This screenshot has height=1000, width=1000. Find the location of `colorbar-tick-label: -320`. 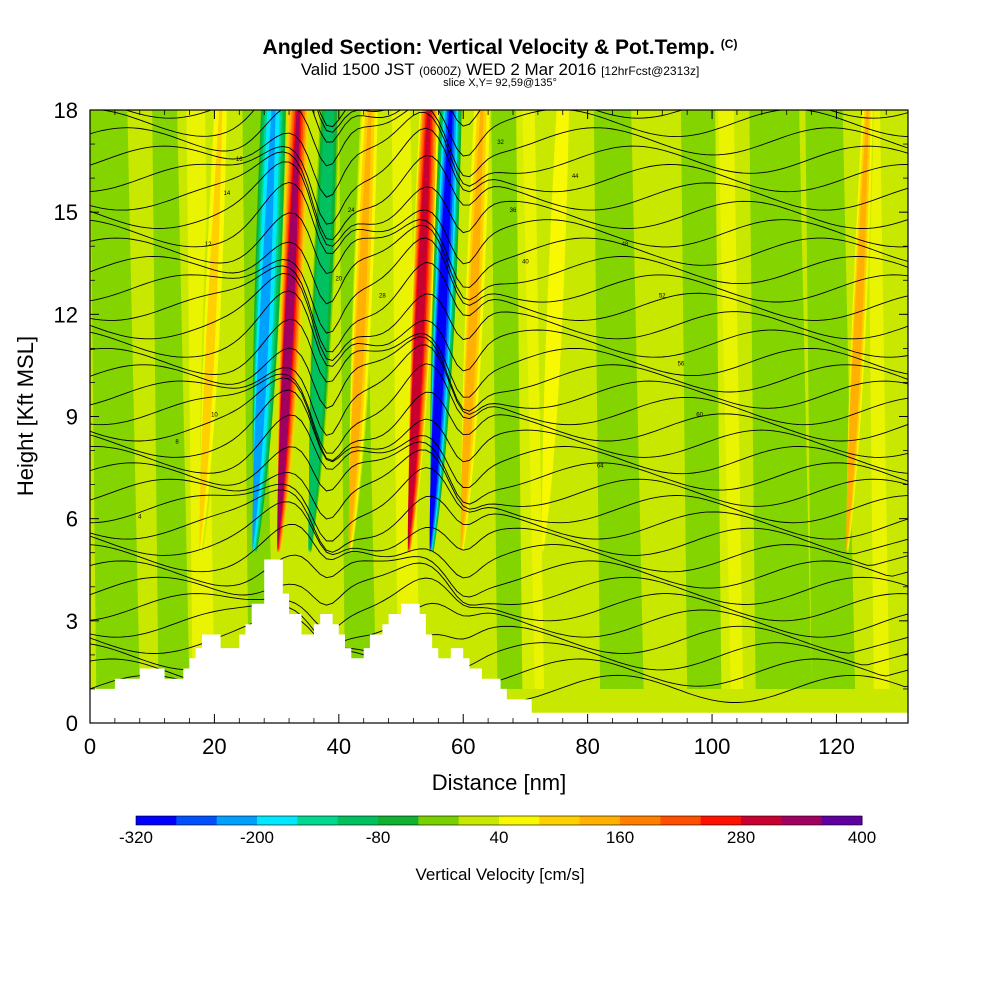

colorbar-tick-label: -320 is located at coordinates (136, 837).